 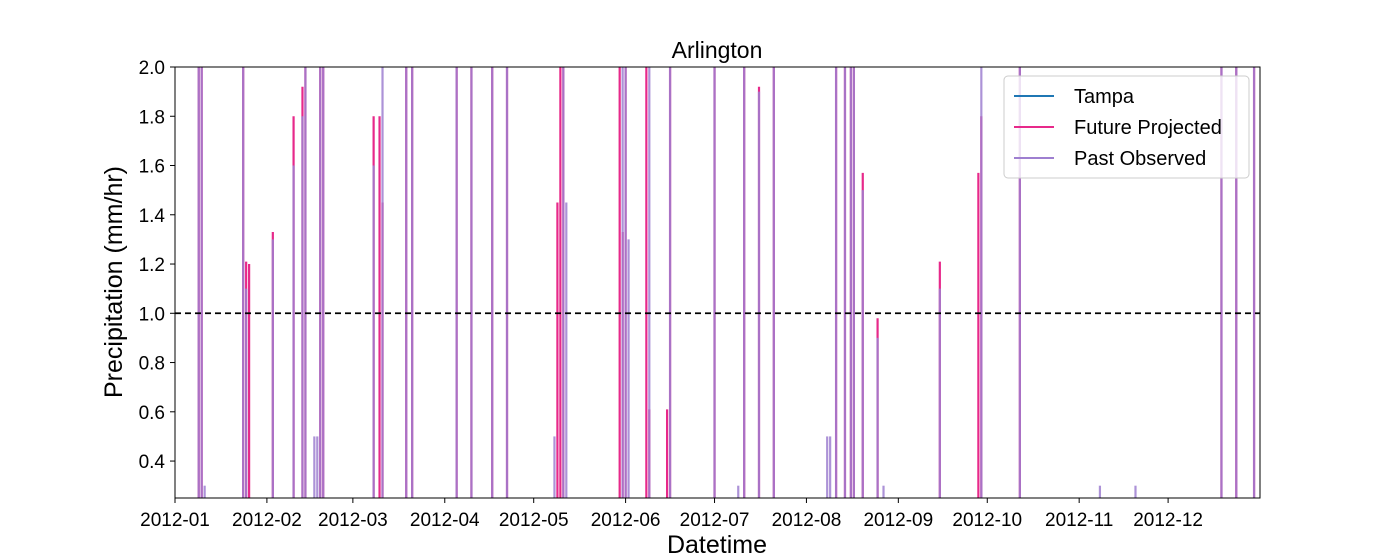 What do you see at coordinates (152, 117) in the screenshot?
I see `y-tick-label: 1.8` at bounding box center [152, 117].